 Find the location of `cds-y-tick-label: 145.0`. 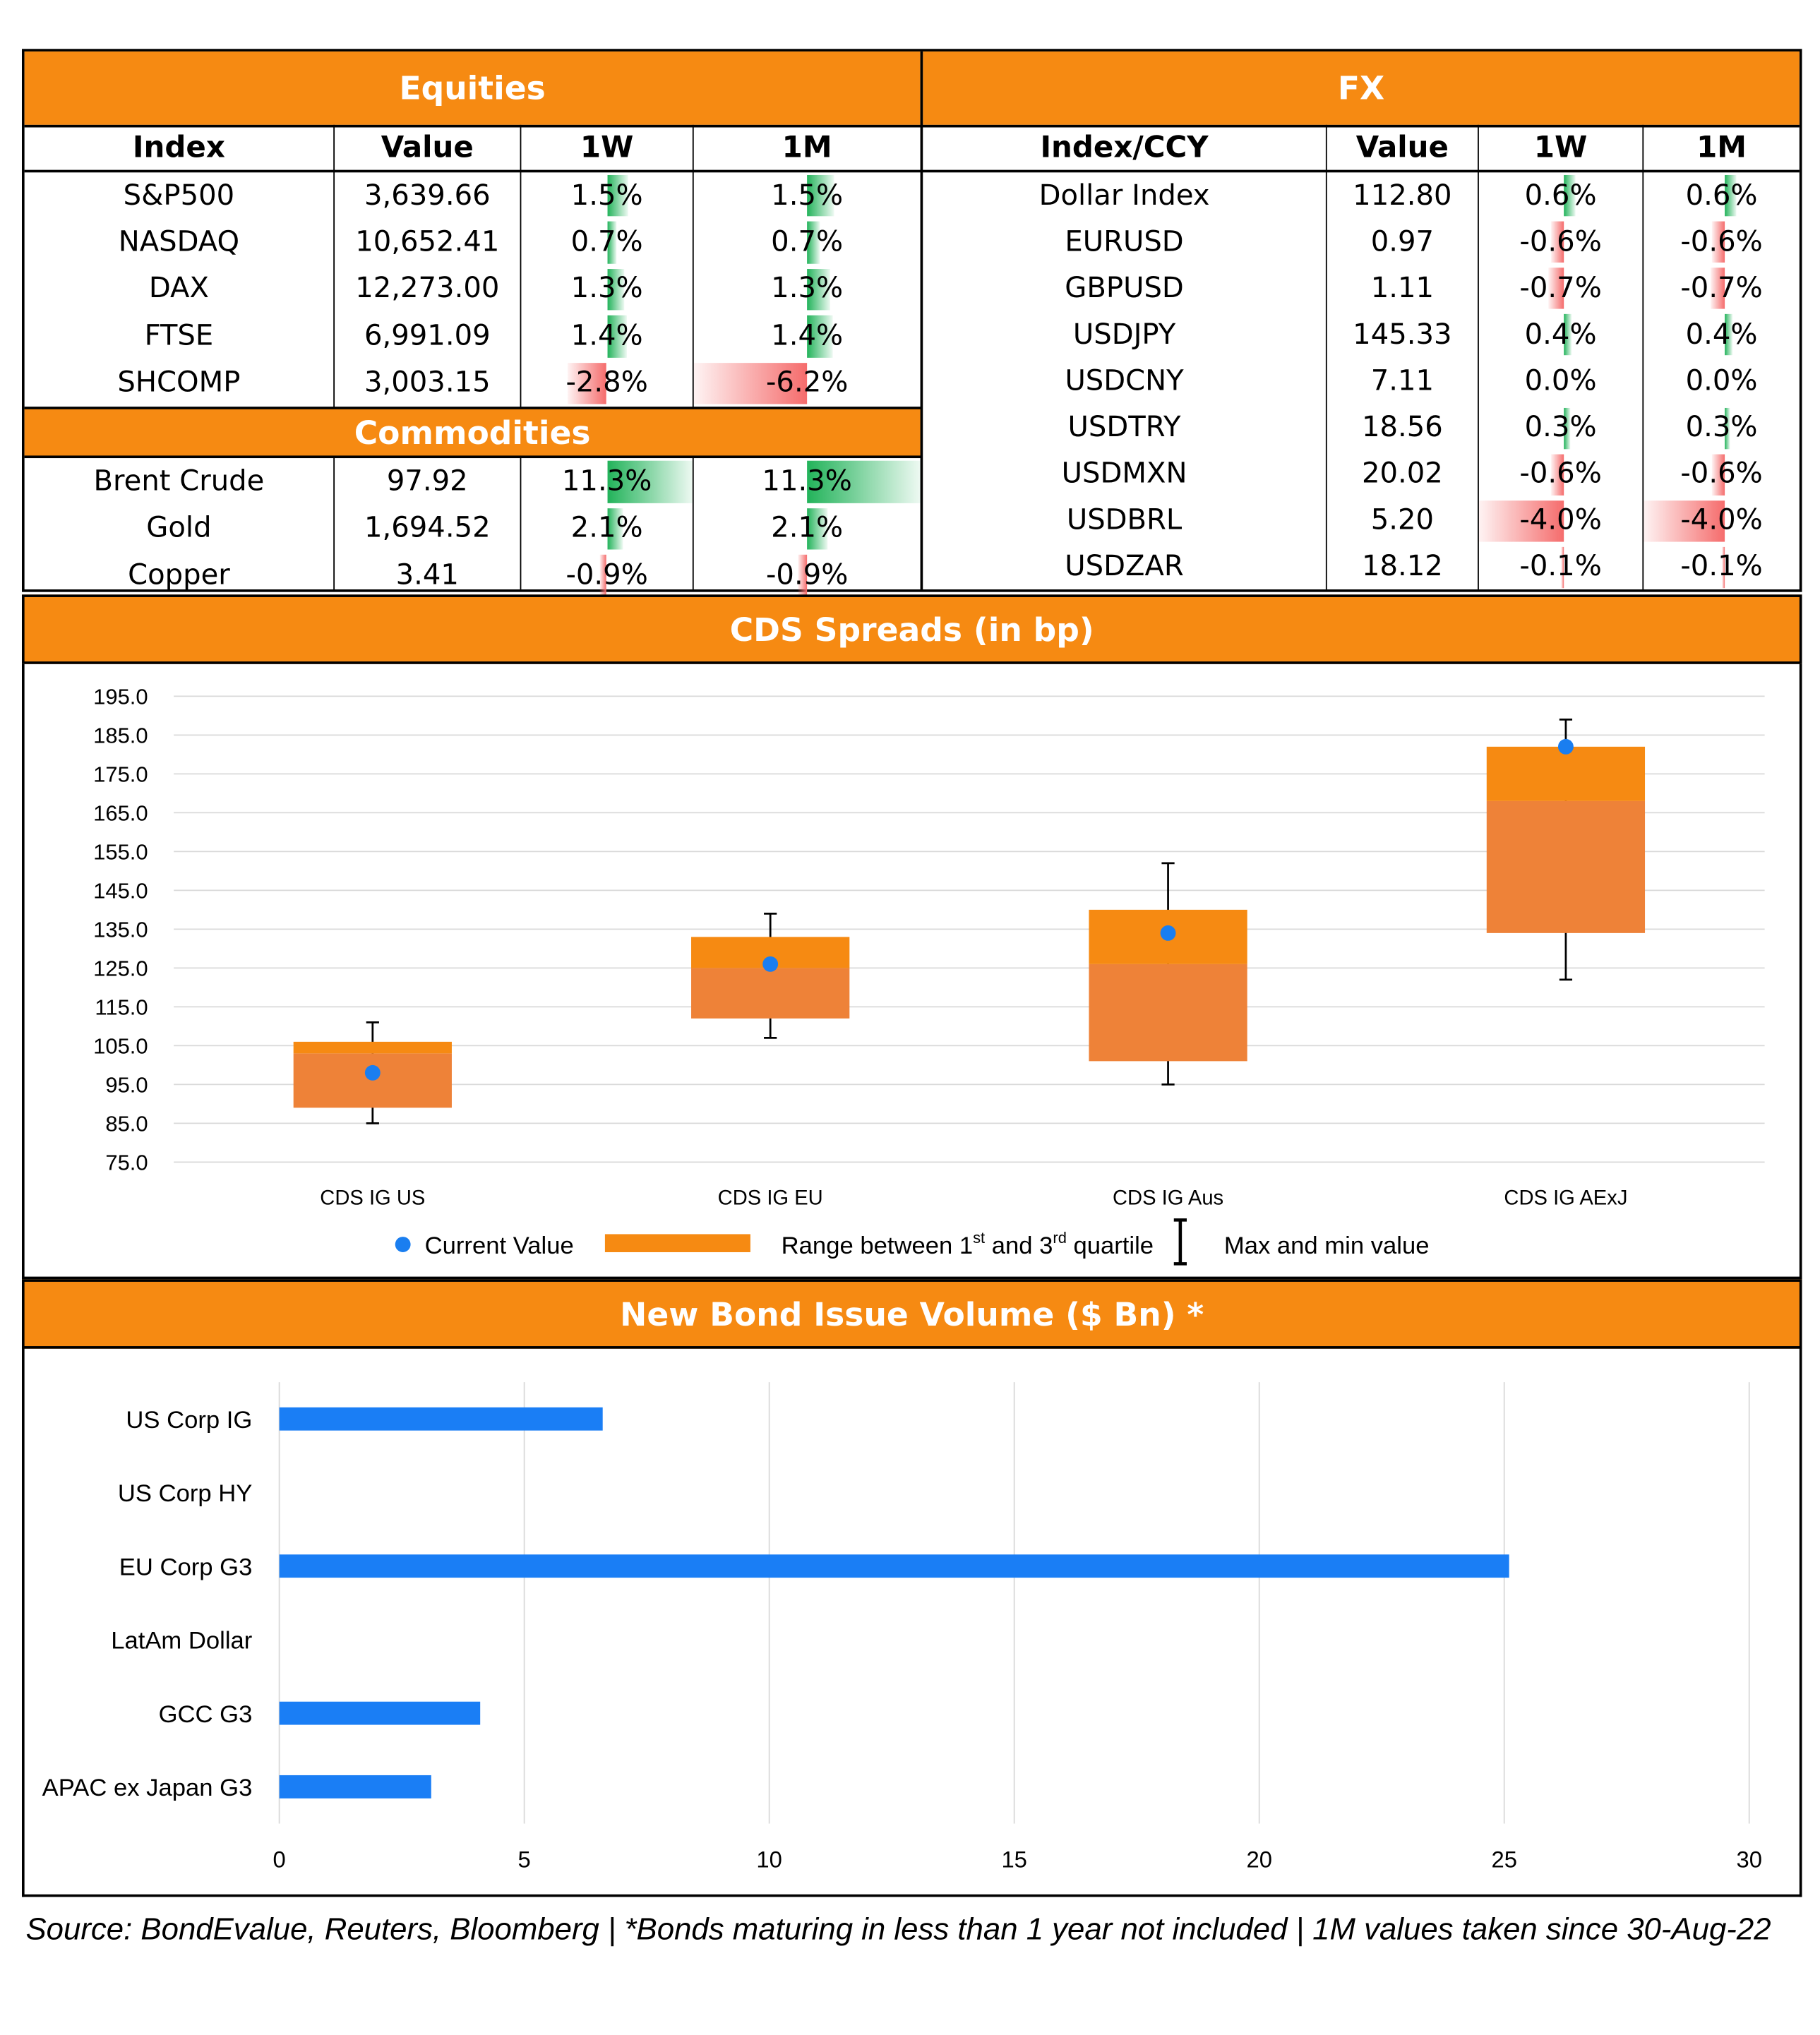

cds-y-tick-label: 145.0 is located at coordinates (121, 891).